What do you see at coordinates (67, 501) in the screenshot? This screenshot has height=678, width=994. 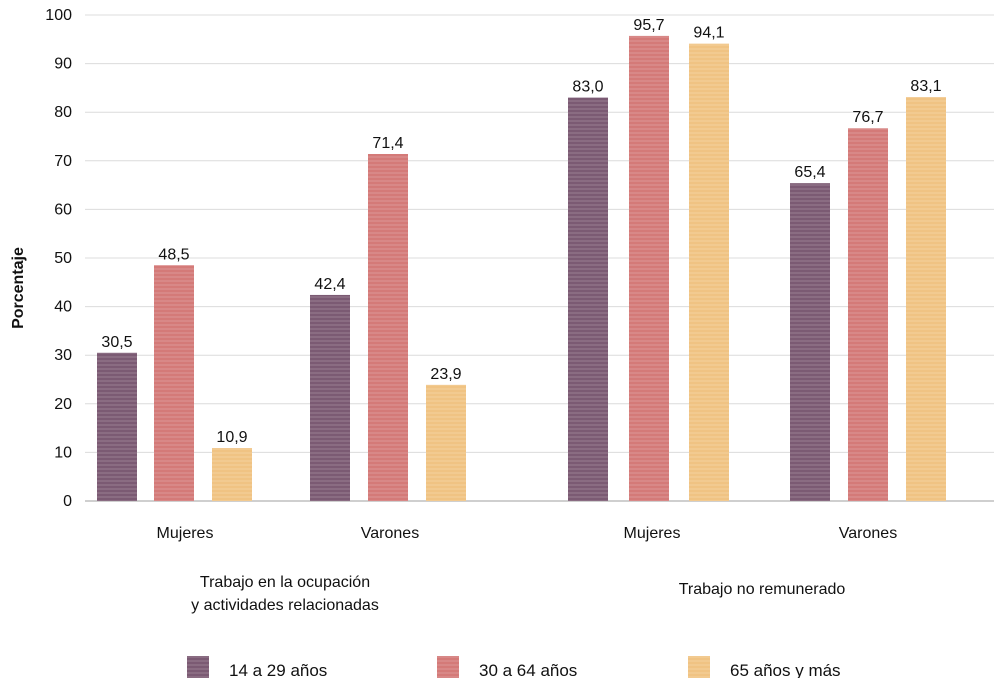 I see `y-tick-label: 0` at bounding box center [67, 501].